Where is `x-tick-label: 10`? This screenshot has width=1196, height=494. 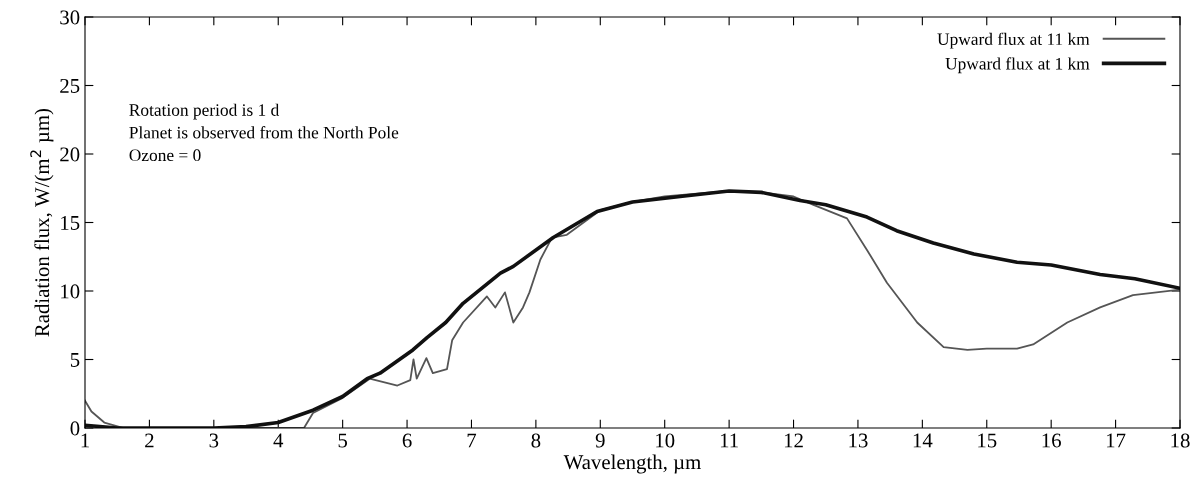 x-tick-label: 10 is located at coordinates (665, 440).